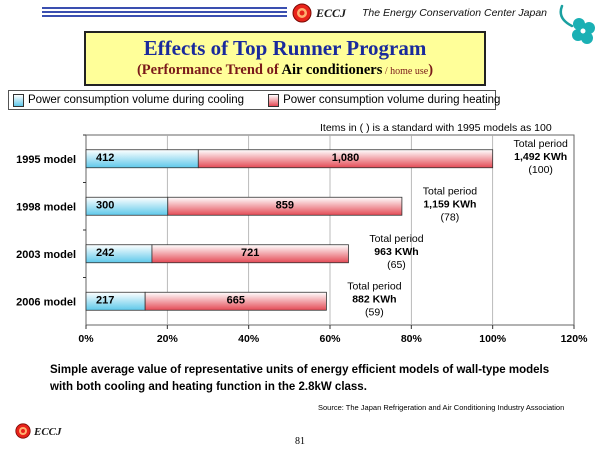  I want to click on legend-label-cooling: Power consumption volume during cooling, so click(136, 100).